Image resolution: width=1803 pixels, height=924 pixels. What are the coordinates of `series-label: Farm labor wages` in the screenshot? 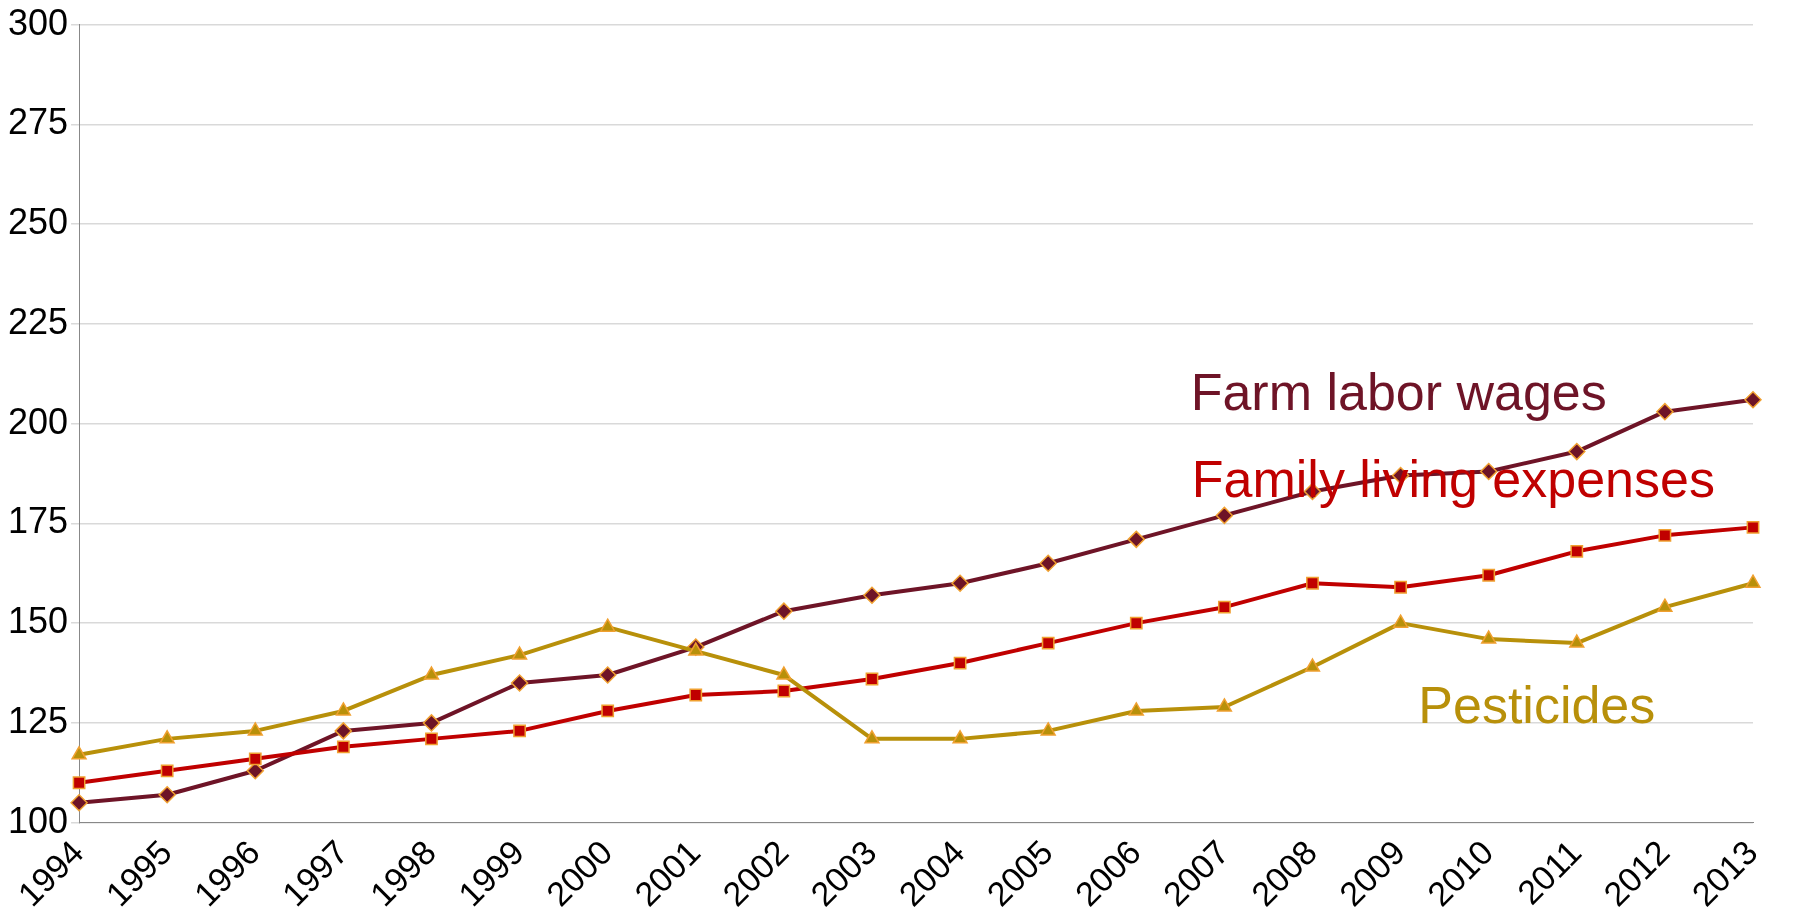 It's located at (1398, 391).